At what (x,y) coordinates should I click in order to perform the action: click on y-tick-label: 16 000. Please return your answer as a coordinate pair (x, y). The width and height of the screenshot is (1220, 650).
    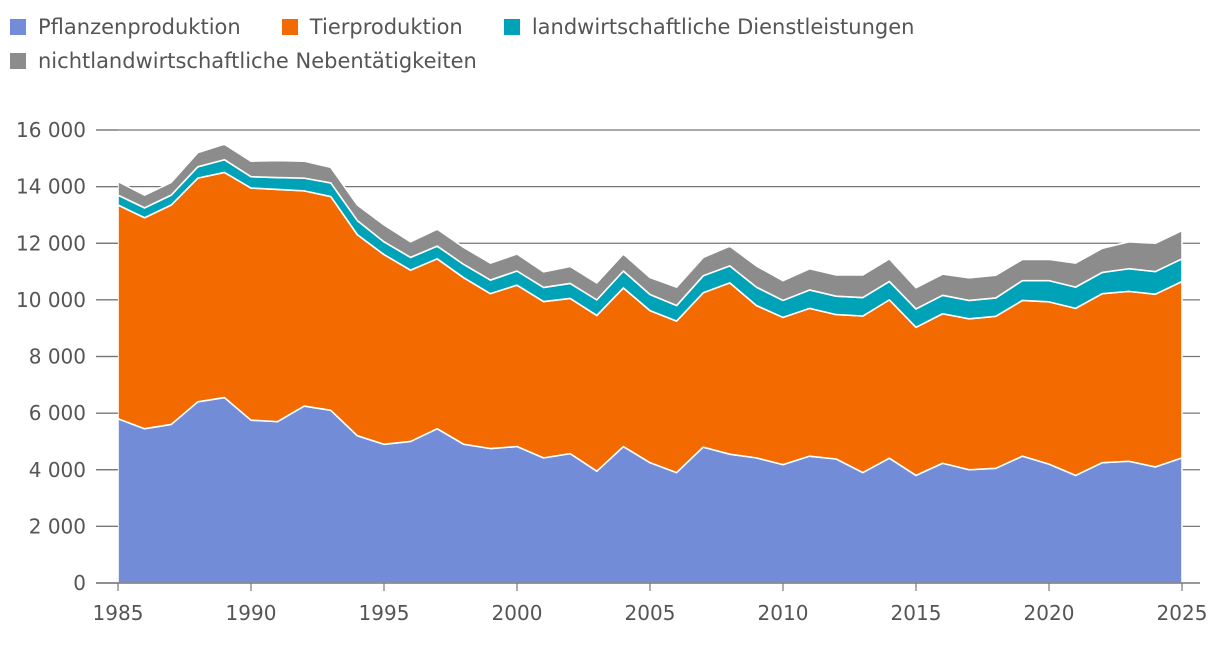
    Looking at the image, I should click on (51, 130).